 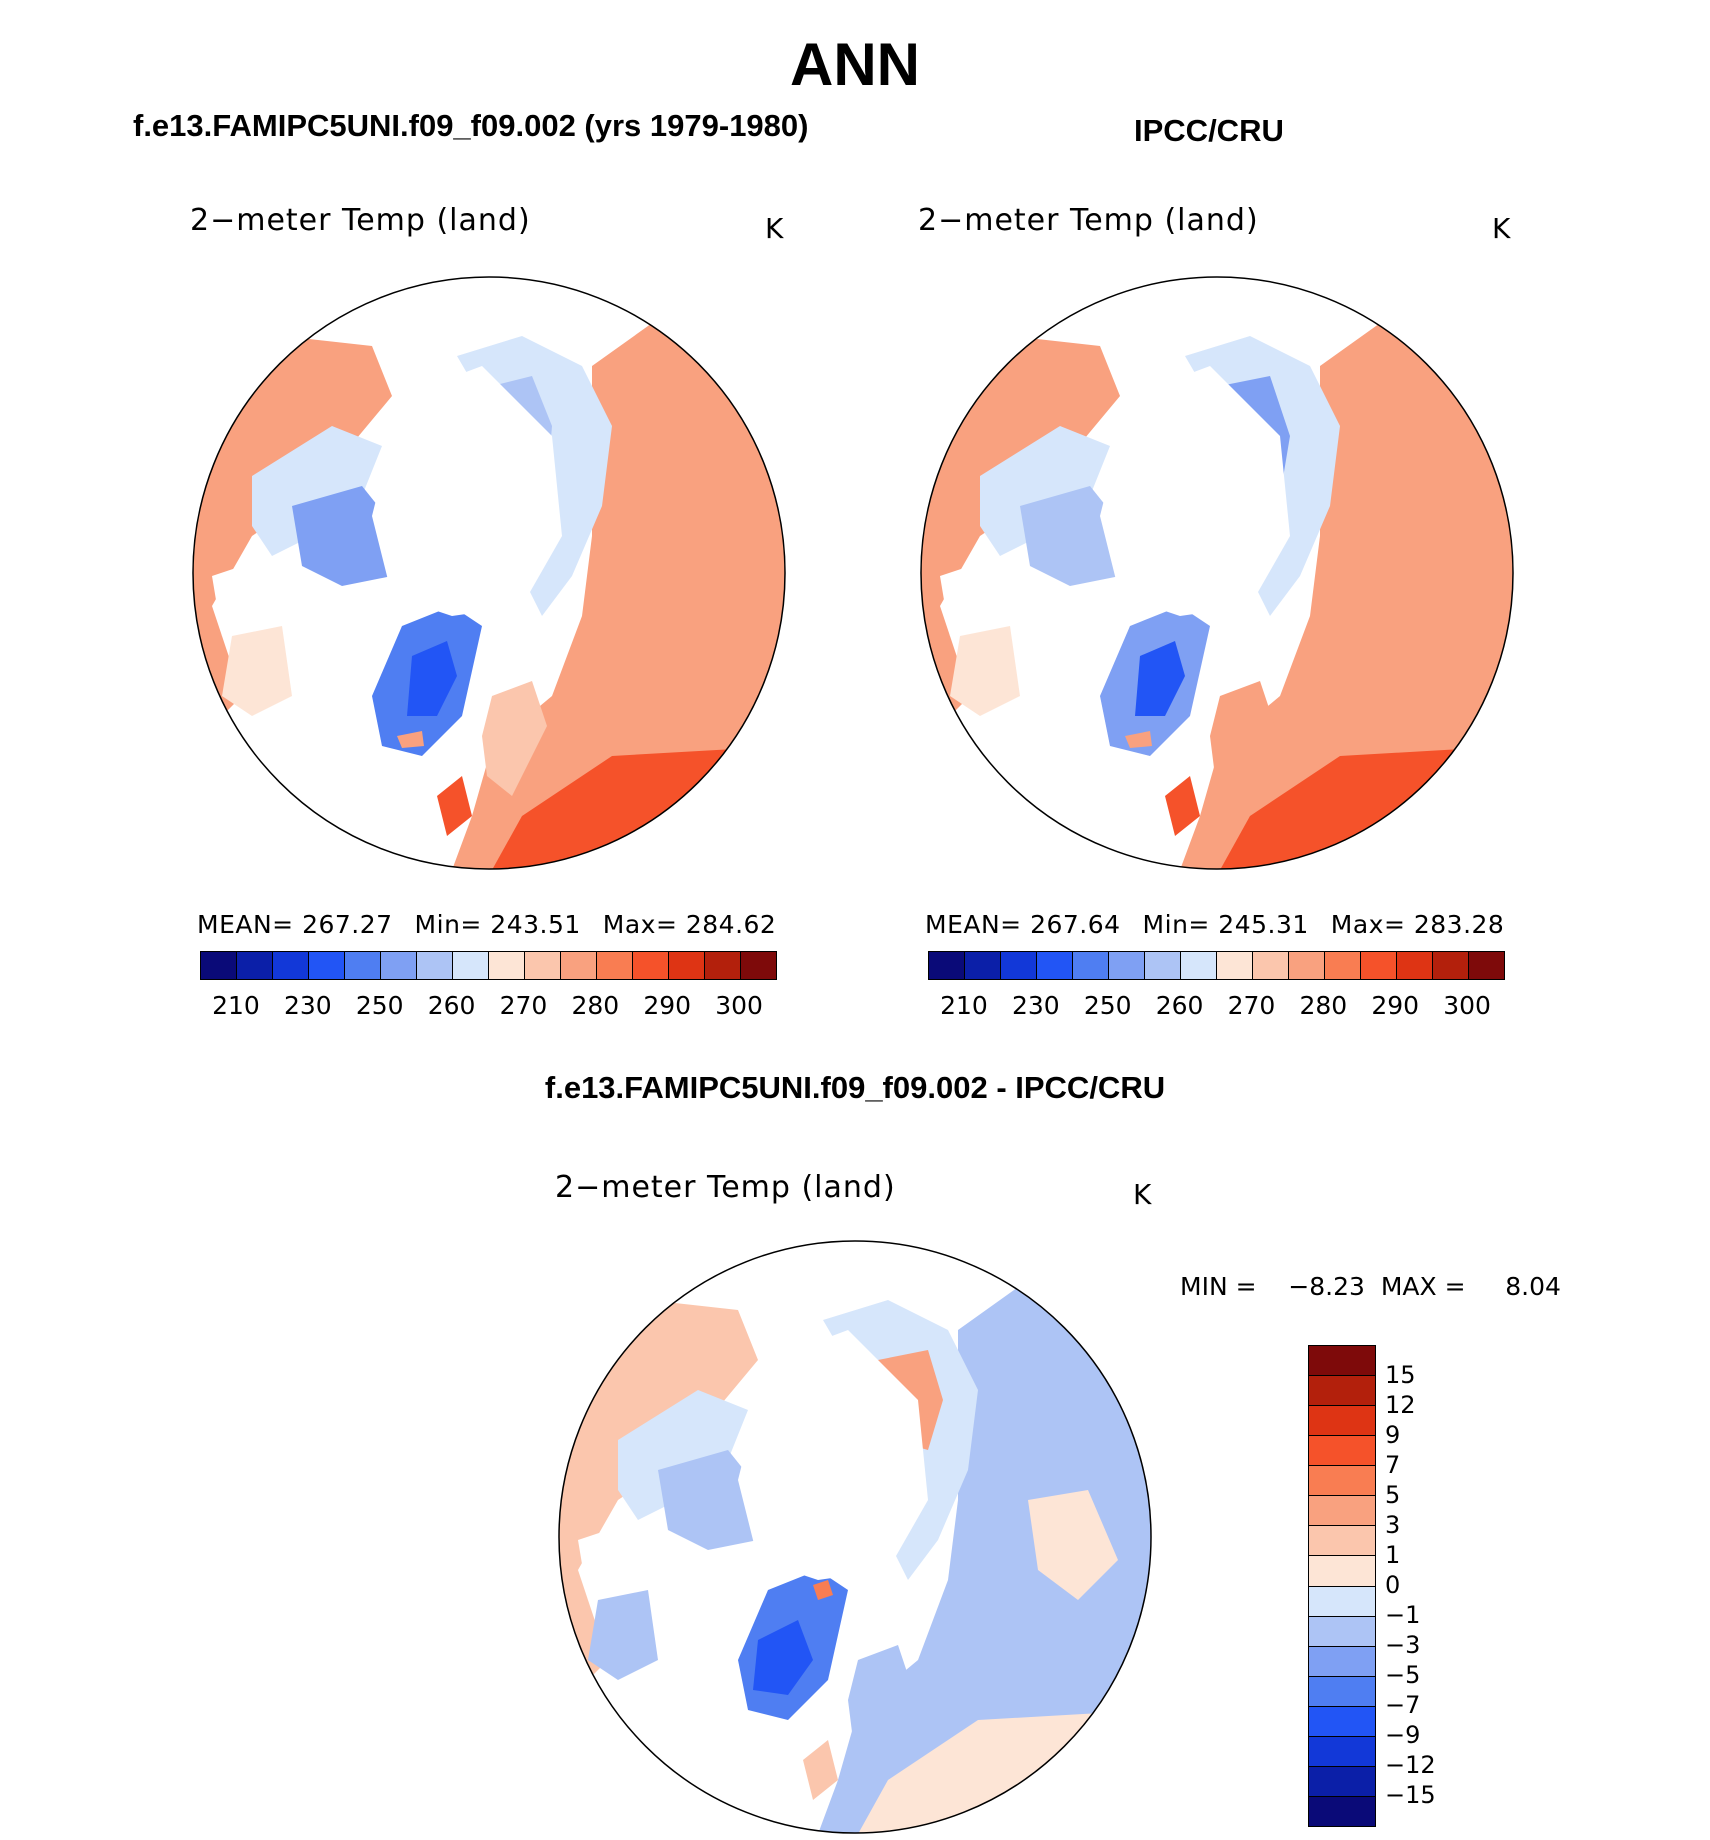 What do you see at coordinates (487, 1006) in the screenshot?
I see `model-colorbar-ticks: 210 230 250 260 270 280 290 300` at bounding box center [487, 1006].